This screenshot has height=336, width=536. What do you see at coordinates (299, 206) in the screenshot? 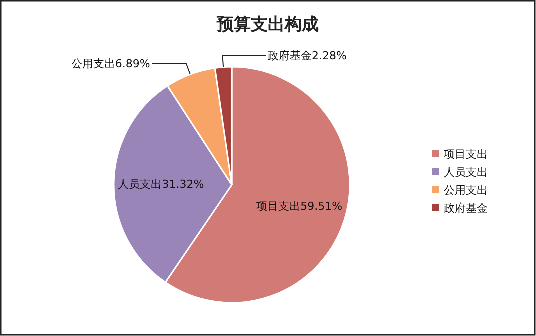
I see `category-label: 项目支出59.51%` at bounding box center [299, 206].